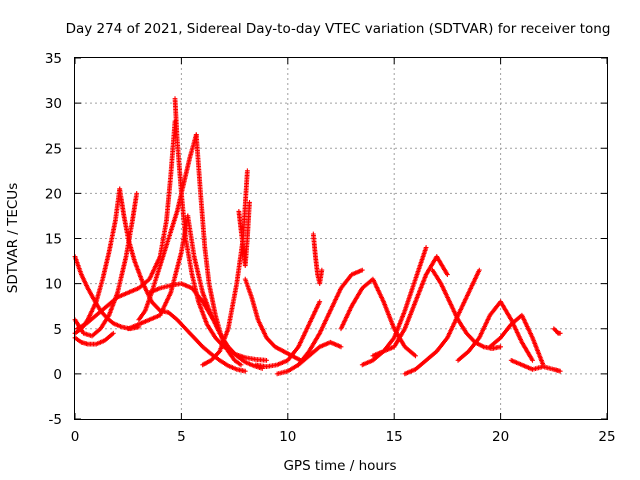 The width and height of the screenshot is (640, 480). What do you see at coordinates (287, 437) in the screenshot?
I see `x-tick-label: 10` at bounding box center [287, 437].